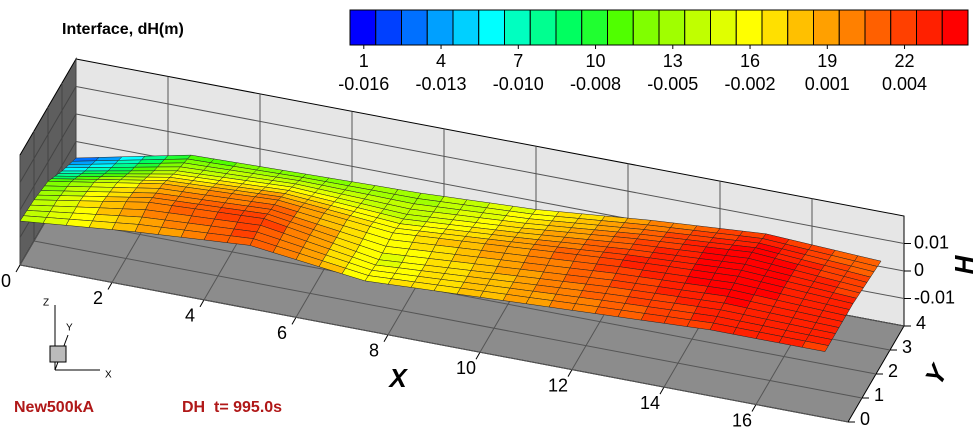 The height and width of the screenshot is (444, 977). I want to click on x-tick-label: 0, so click(6, 281).